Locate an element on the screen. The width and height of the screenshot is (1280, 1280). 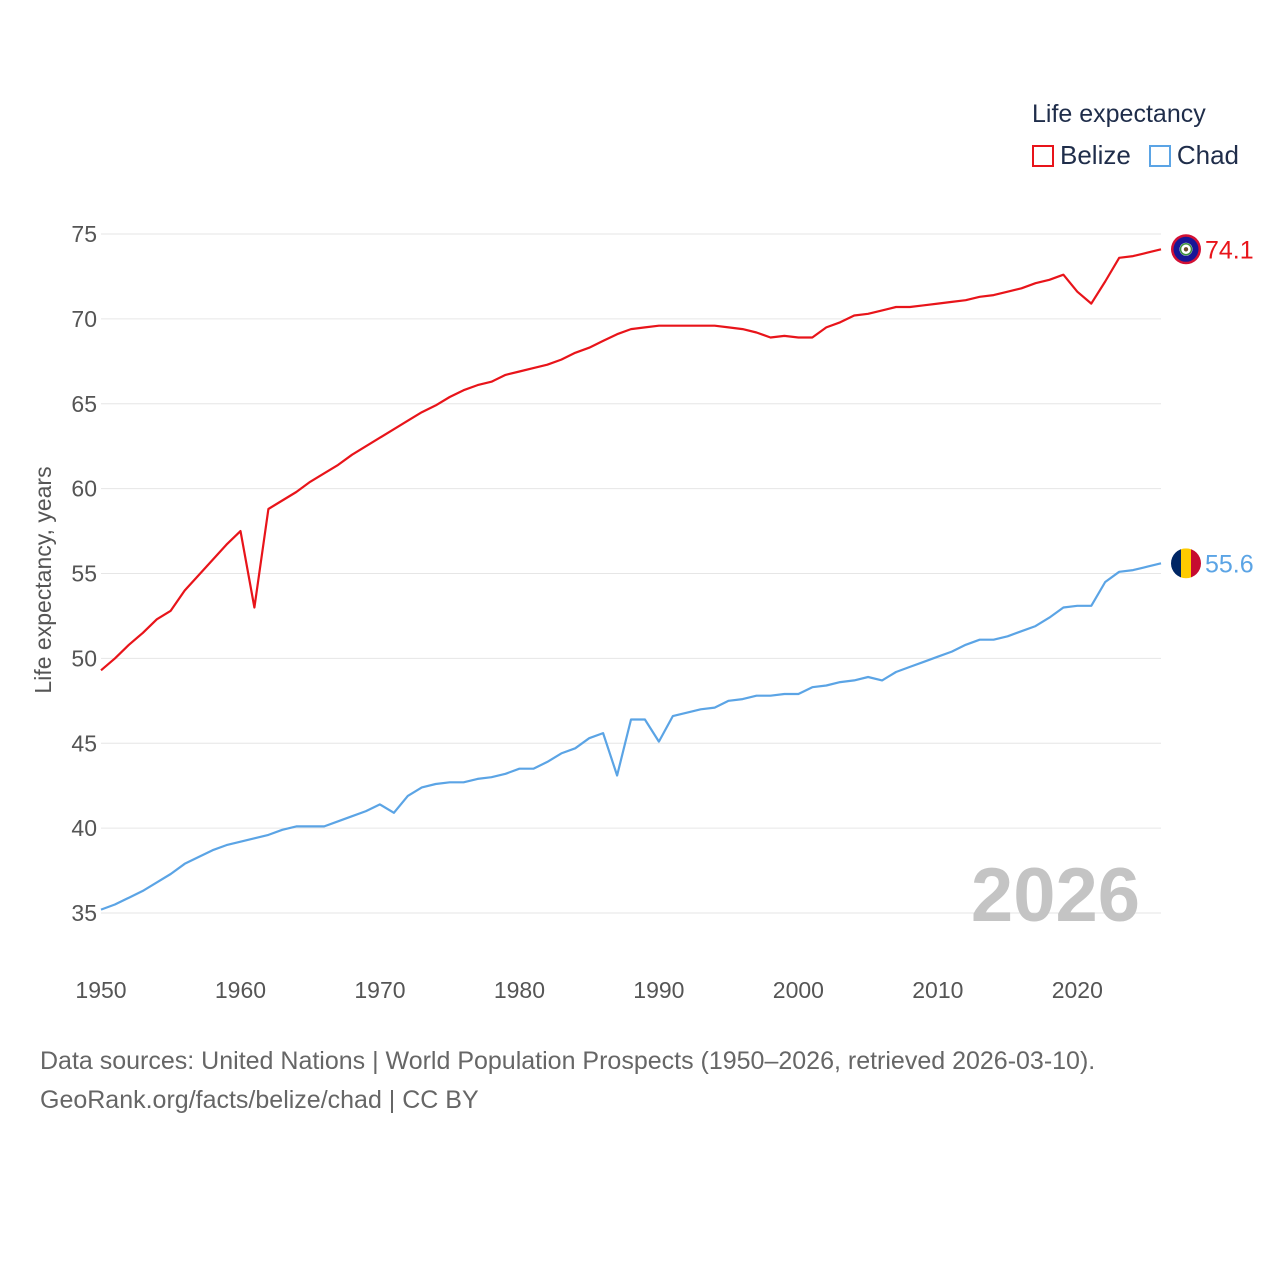
x-axis-ticks: 1950 1960 1970 1980 1990 2000 2010 2020 is located at coordinates (588, 990).